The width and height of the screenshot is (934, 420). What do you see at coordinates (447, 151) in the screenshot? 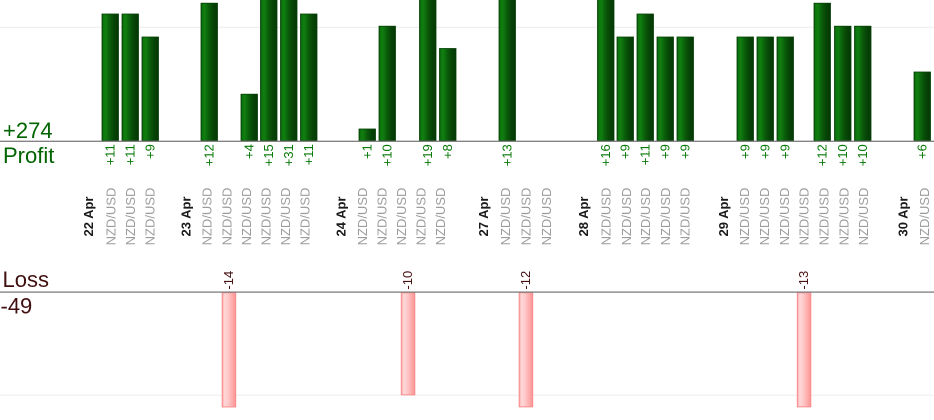
I see `svg-text: +8` at bounding box center [447, 151].